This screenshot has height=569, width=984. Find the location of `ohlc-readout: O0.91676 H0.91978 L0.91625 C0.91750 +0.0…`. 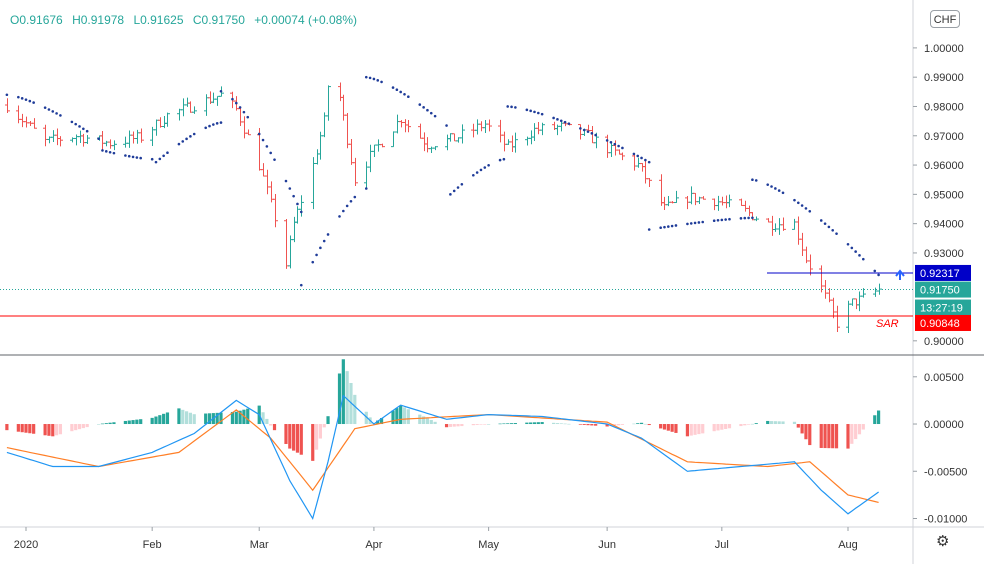

ohlc-readout: O0.91676 H0.91978 L0.91625 C0.91750 +0.0… is located at coordinates (186, 20).